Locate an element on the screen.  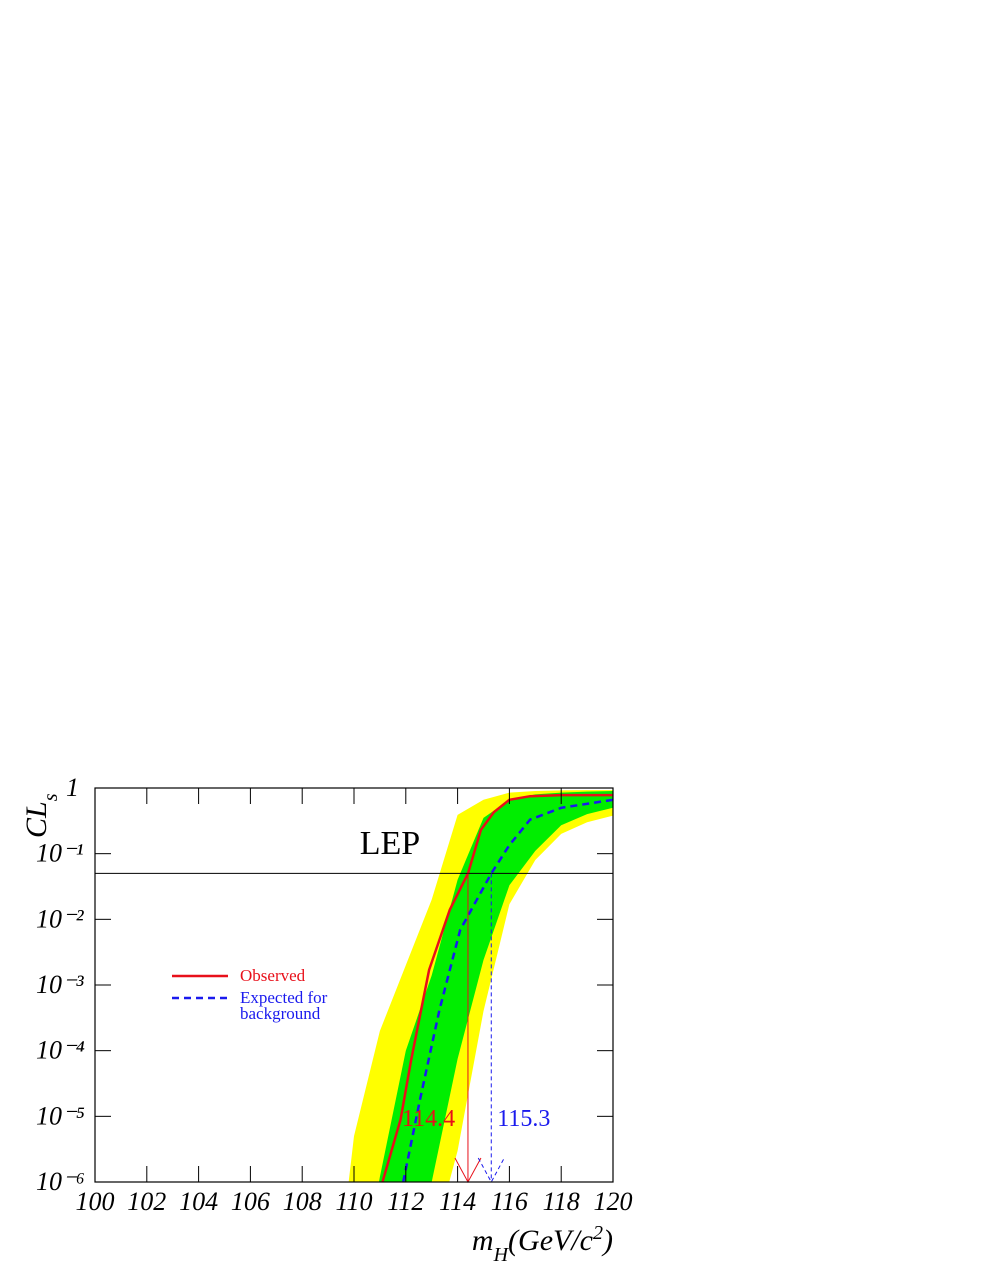
y-tick-label: 10⁻³ is located at coordinates (60, 984).